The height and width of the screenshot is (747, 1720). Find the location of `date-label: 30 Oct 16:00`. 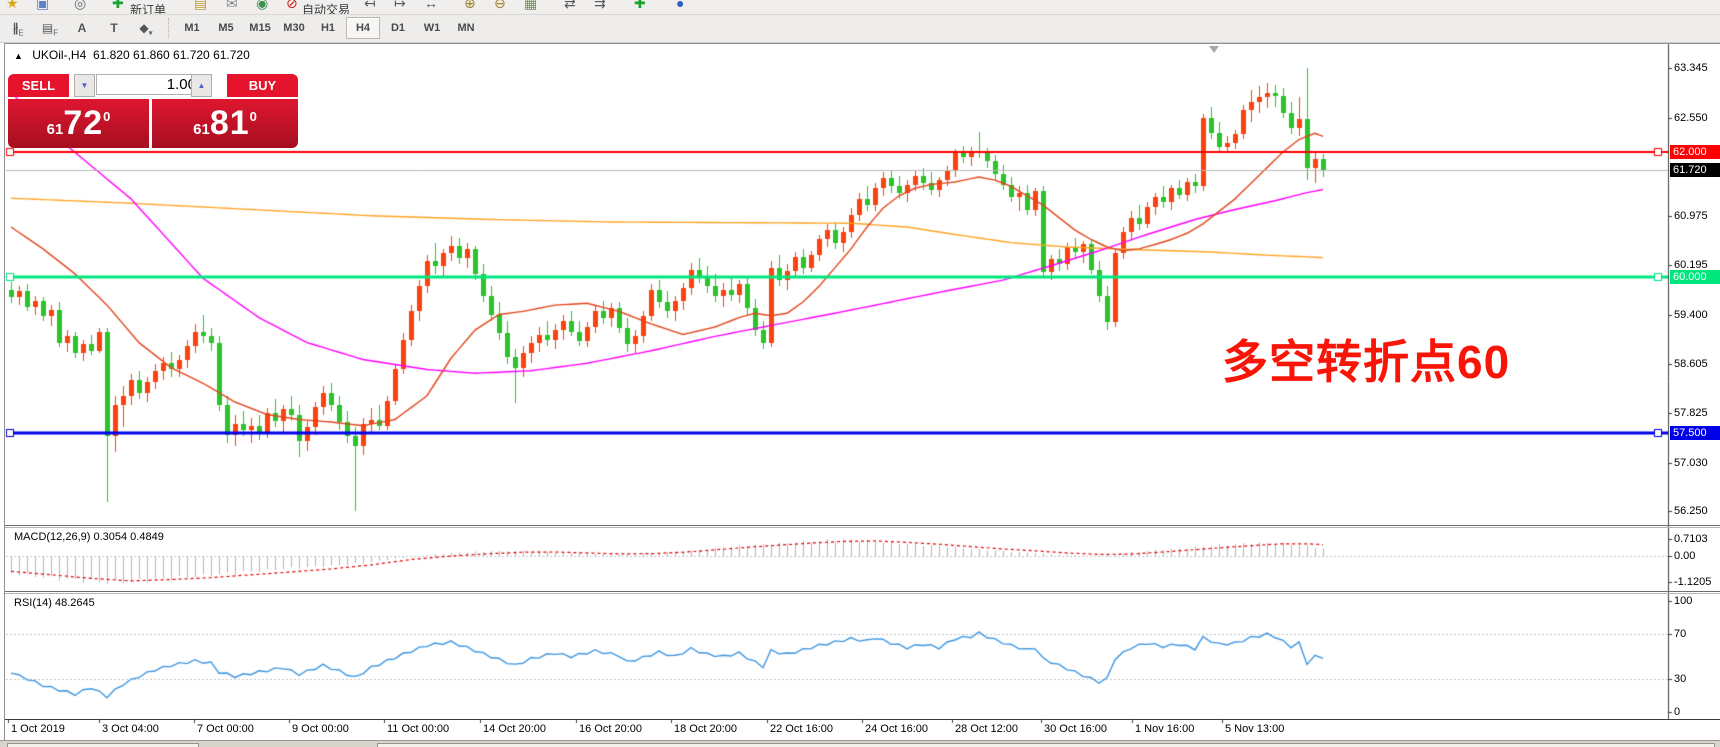

date-label: 30 Oct 16:00 is located at coordinates (1075, 729).